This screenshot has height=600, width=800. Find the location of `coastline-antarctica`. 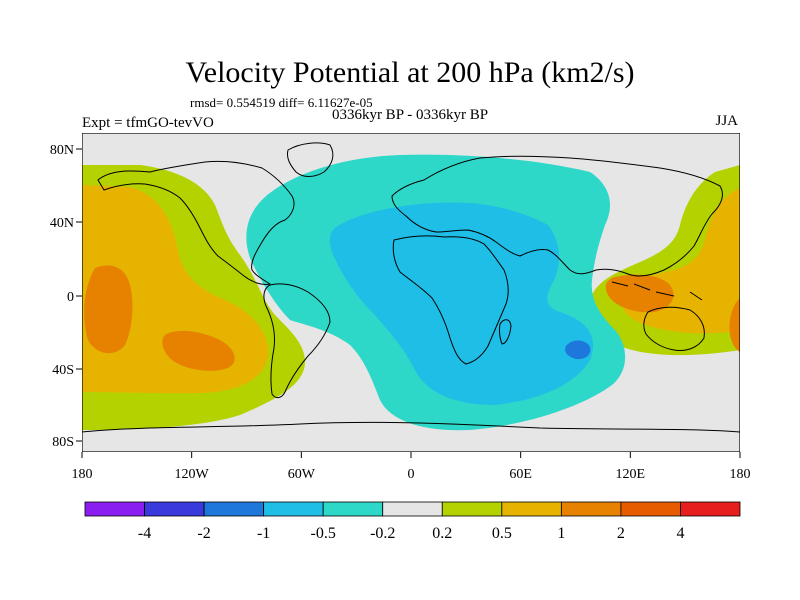

coastline-antarctica is located at coordinates (411, 427).